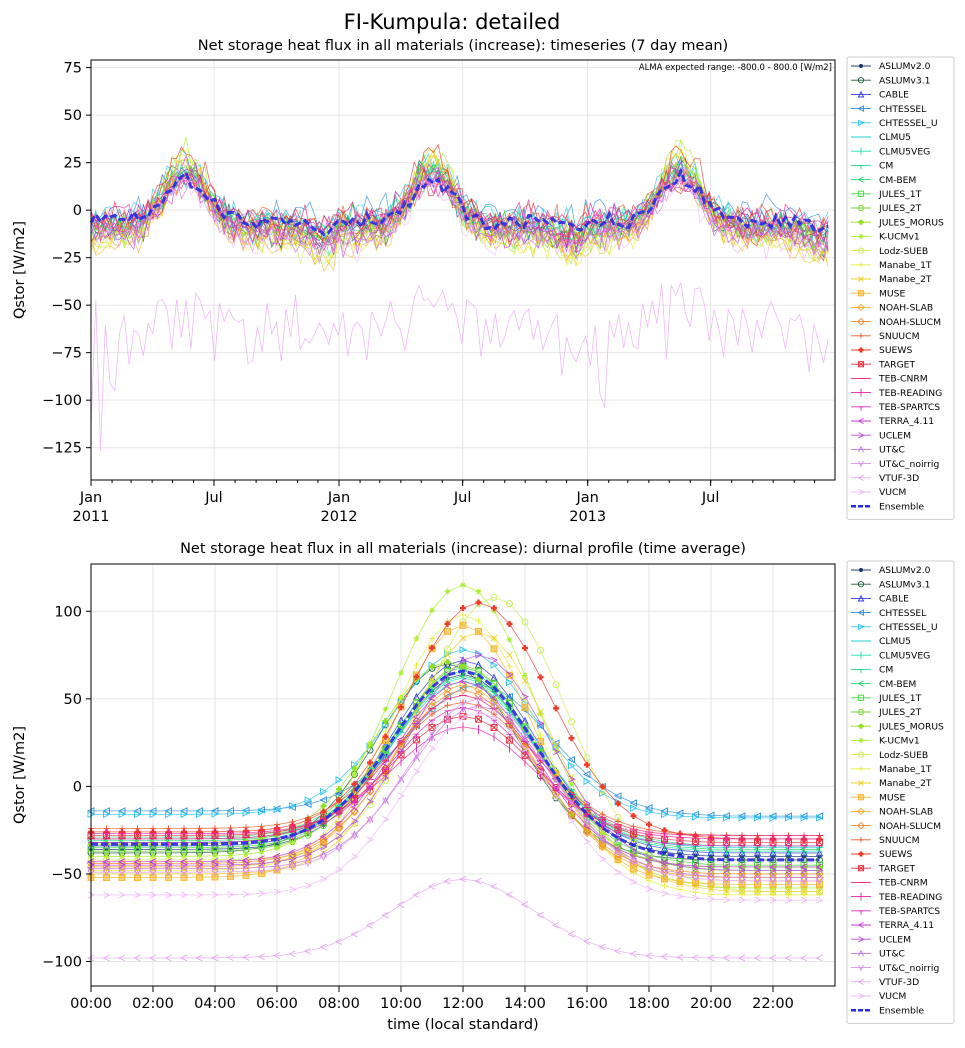 The height and width of the screenshot is (1048, 965). What do you see at coordinates (454, 918) in the screenshot?
I see `diurnal-series-vtuf-3d` at bounding box center [454, 918].